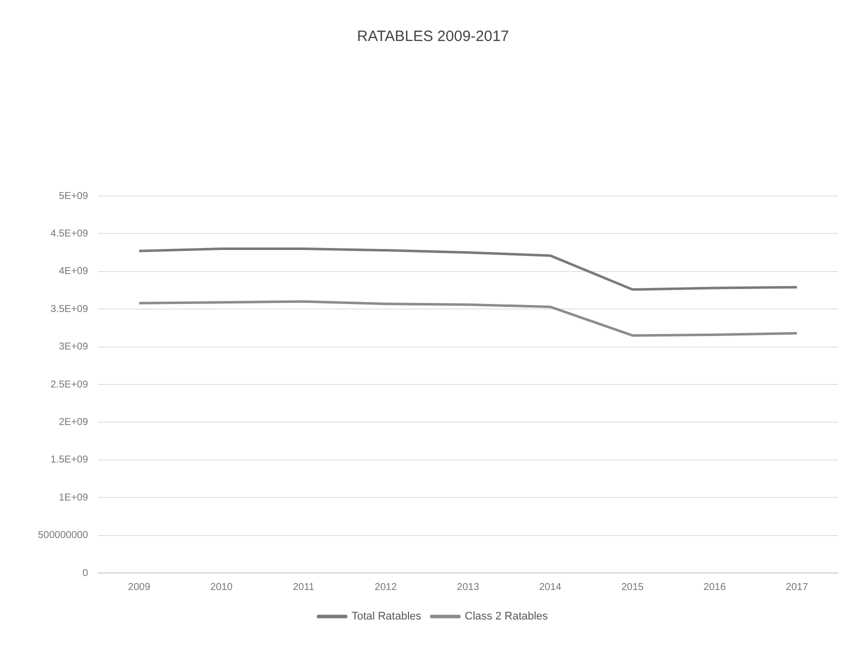  Describe the element at coordinates (715, 587) in the screenshot. I see `x-tick-label: 2016` at that location.